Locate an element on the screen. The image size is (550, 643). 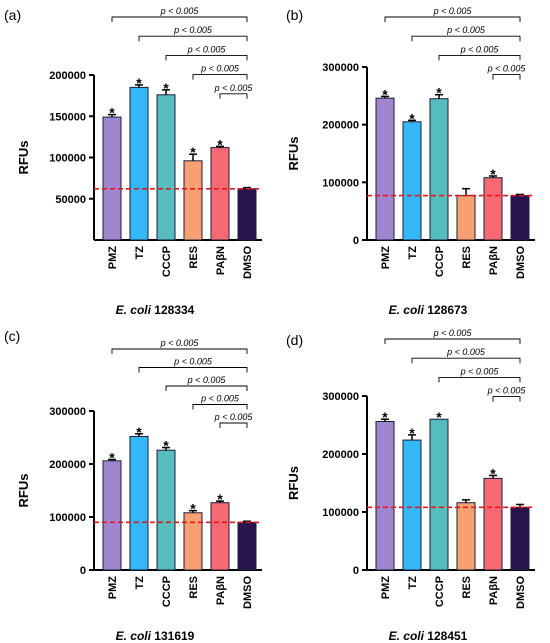
caption-strain: 131619 is located at coordinates (173, 636).